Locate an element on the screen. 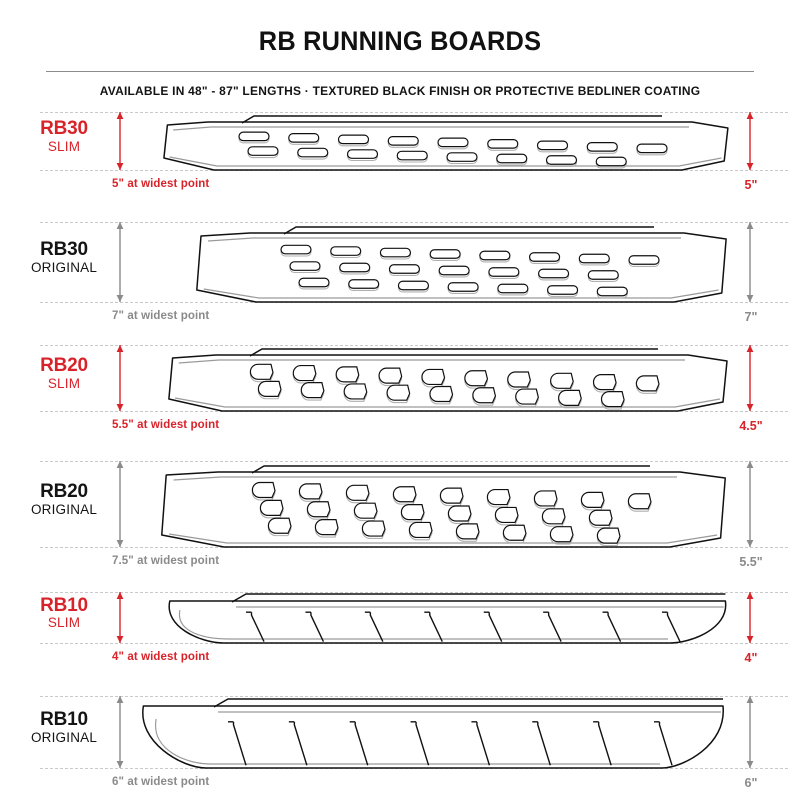 This screenshot has height=808, width=800. model-label-block: RB20 ORIGINAL is located at coordinates (64, 500).